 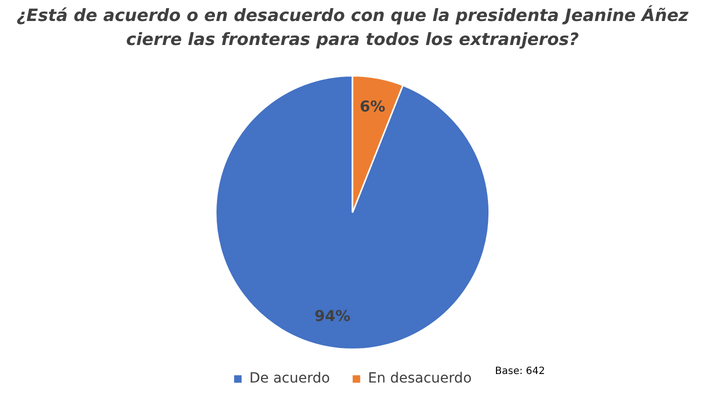 What do you see at coordinates (289, 378) in the screenshot?
I see `legend-label: De acuerdo` at bounding box center [289, 378].